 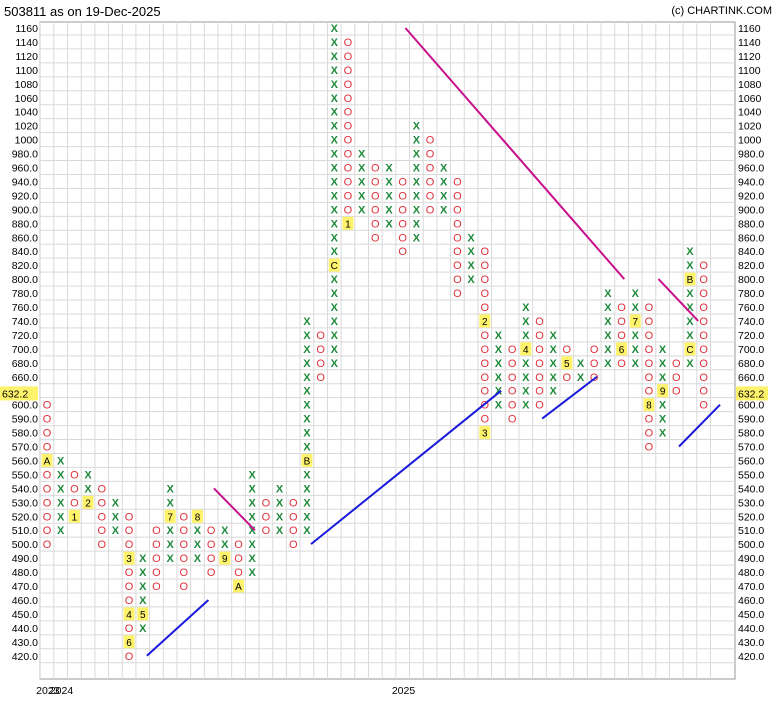 What do you see at coordinates (25, 322) in the screenshot?
I see `y-tick-label-left: 740.0` at bounding box center [25, 322].